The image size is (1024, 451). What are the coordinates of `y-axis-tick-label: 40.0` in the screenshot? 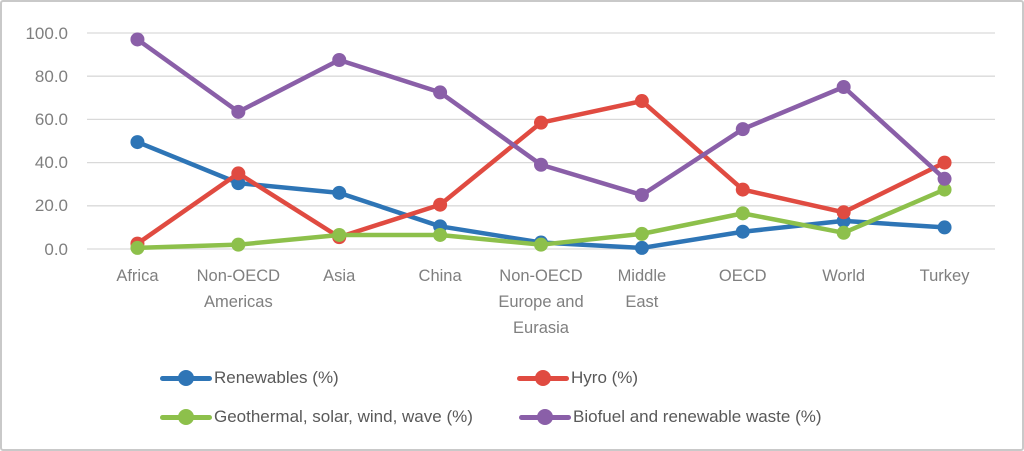 It's located at (51, 163).